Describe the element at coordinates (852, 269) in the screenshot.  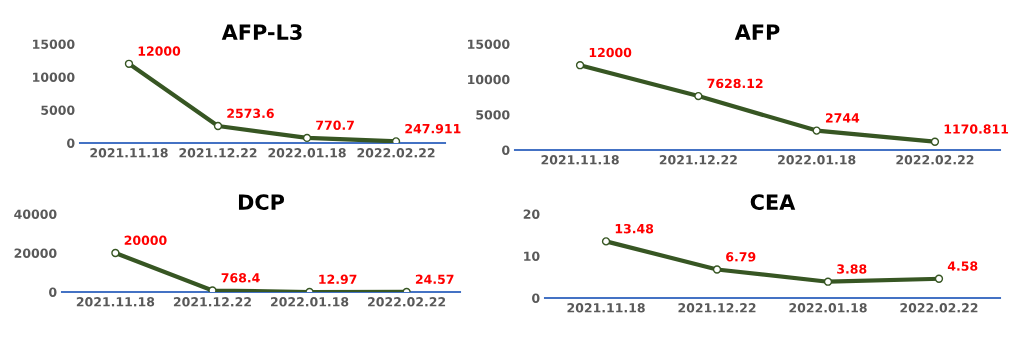
I see `data-label: 3.88` at that location.